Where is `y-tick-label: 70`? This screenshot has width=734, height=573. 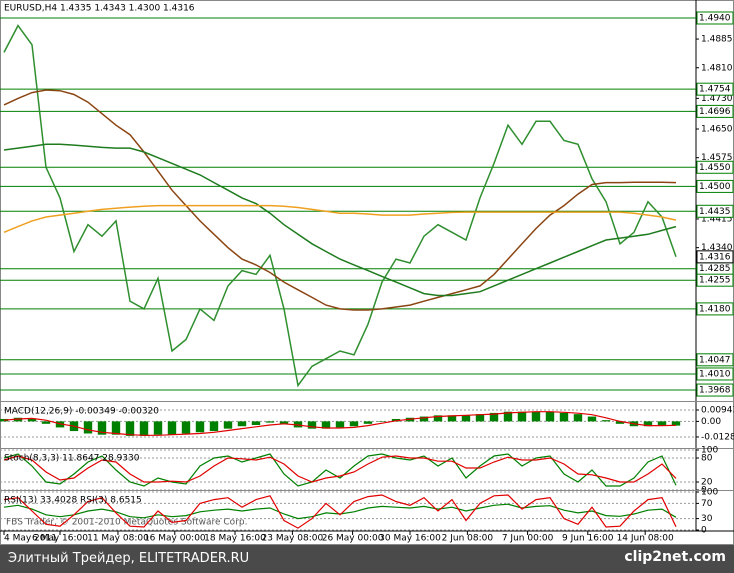
y-tick-label: 70 is located at coordinates (707, 504).